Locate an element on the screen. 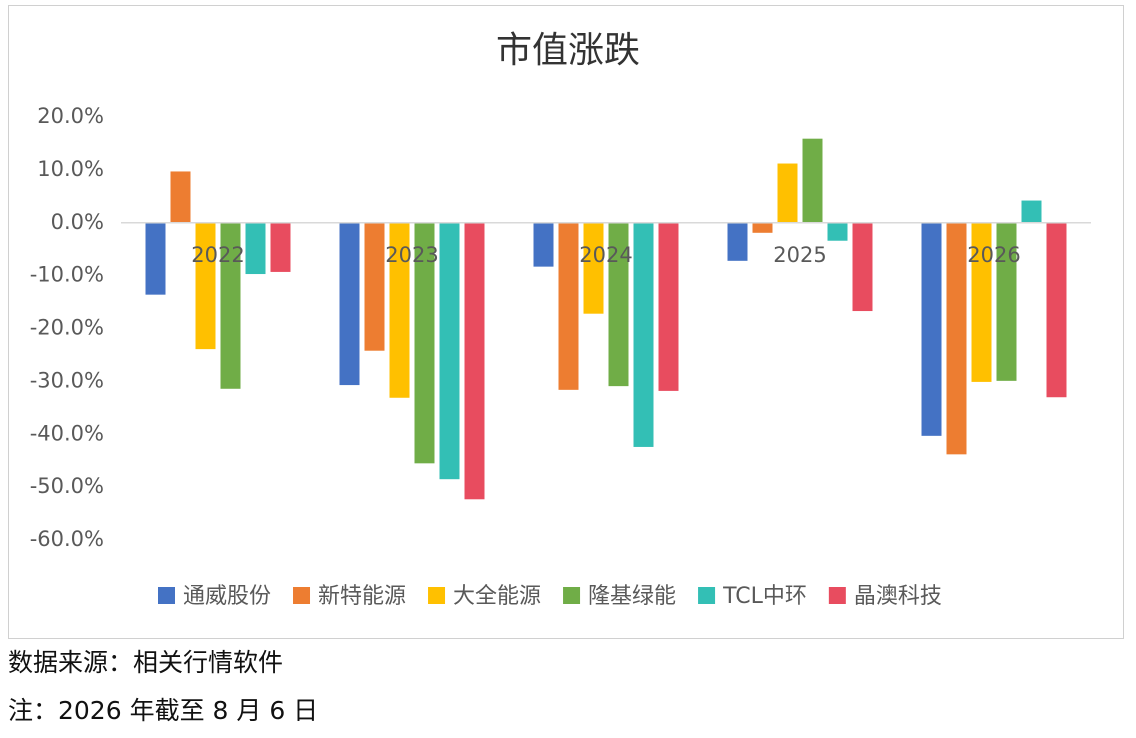  legend-label: 通威股份 is located at coordinates (227, 596).